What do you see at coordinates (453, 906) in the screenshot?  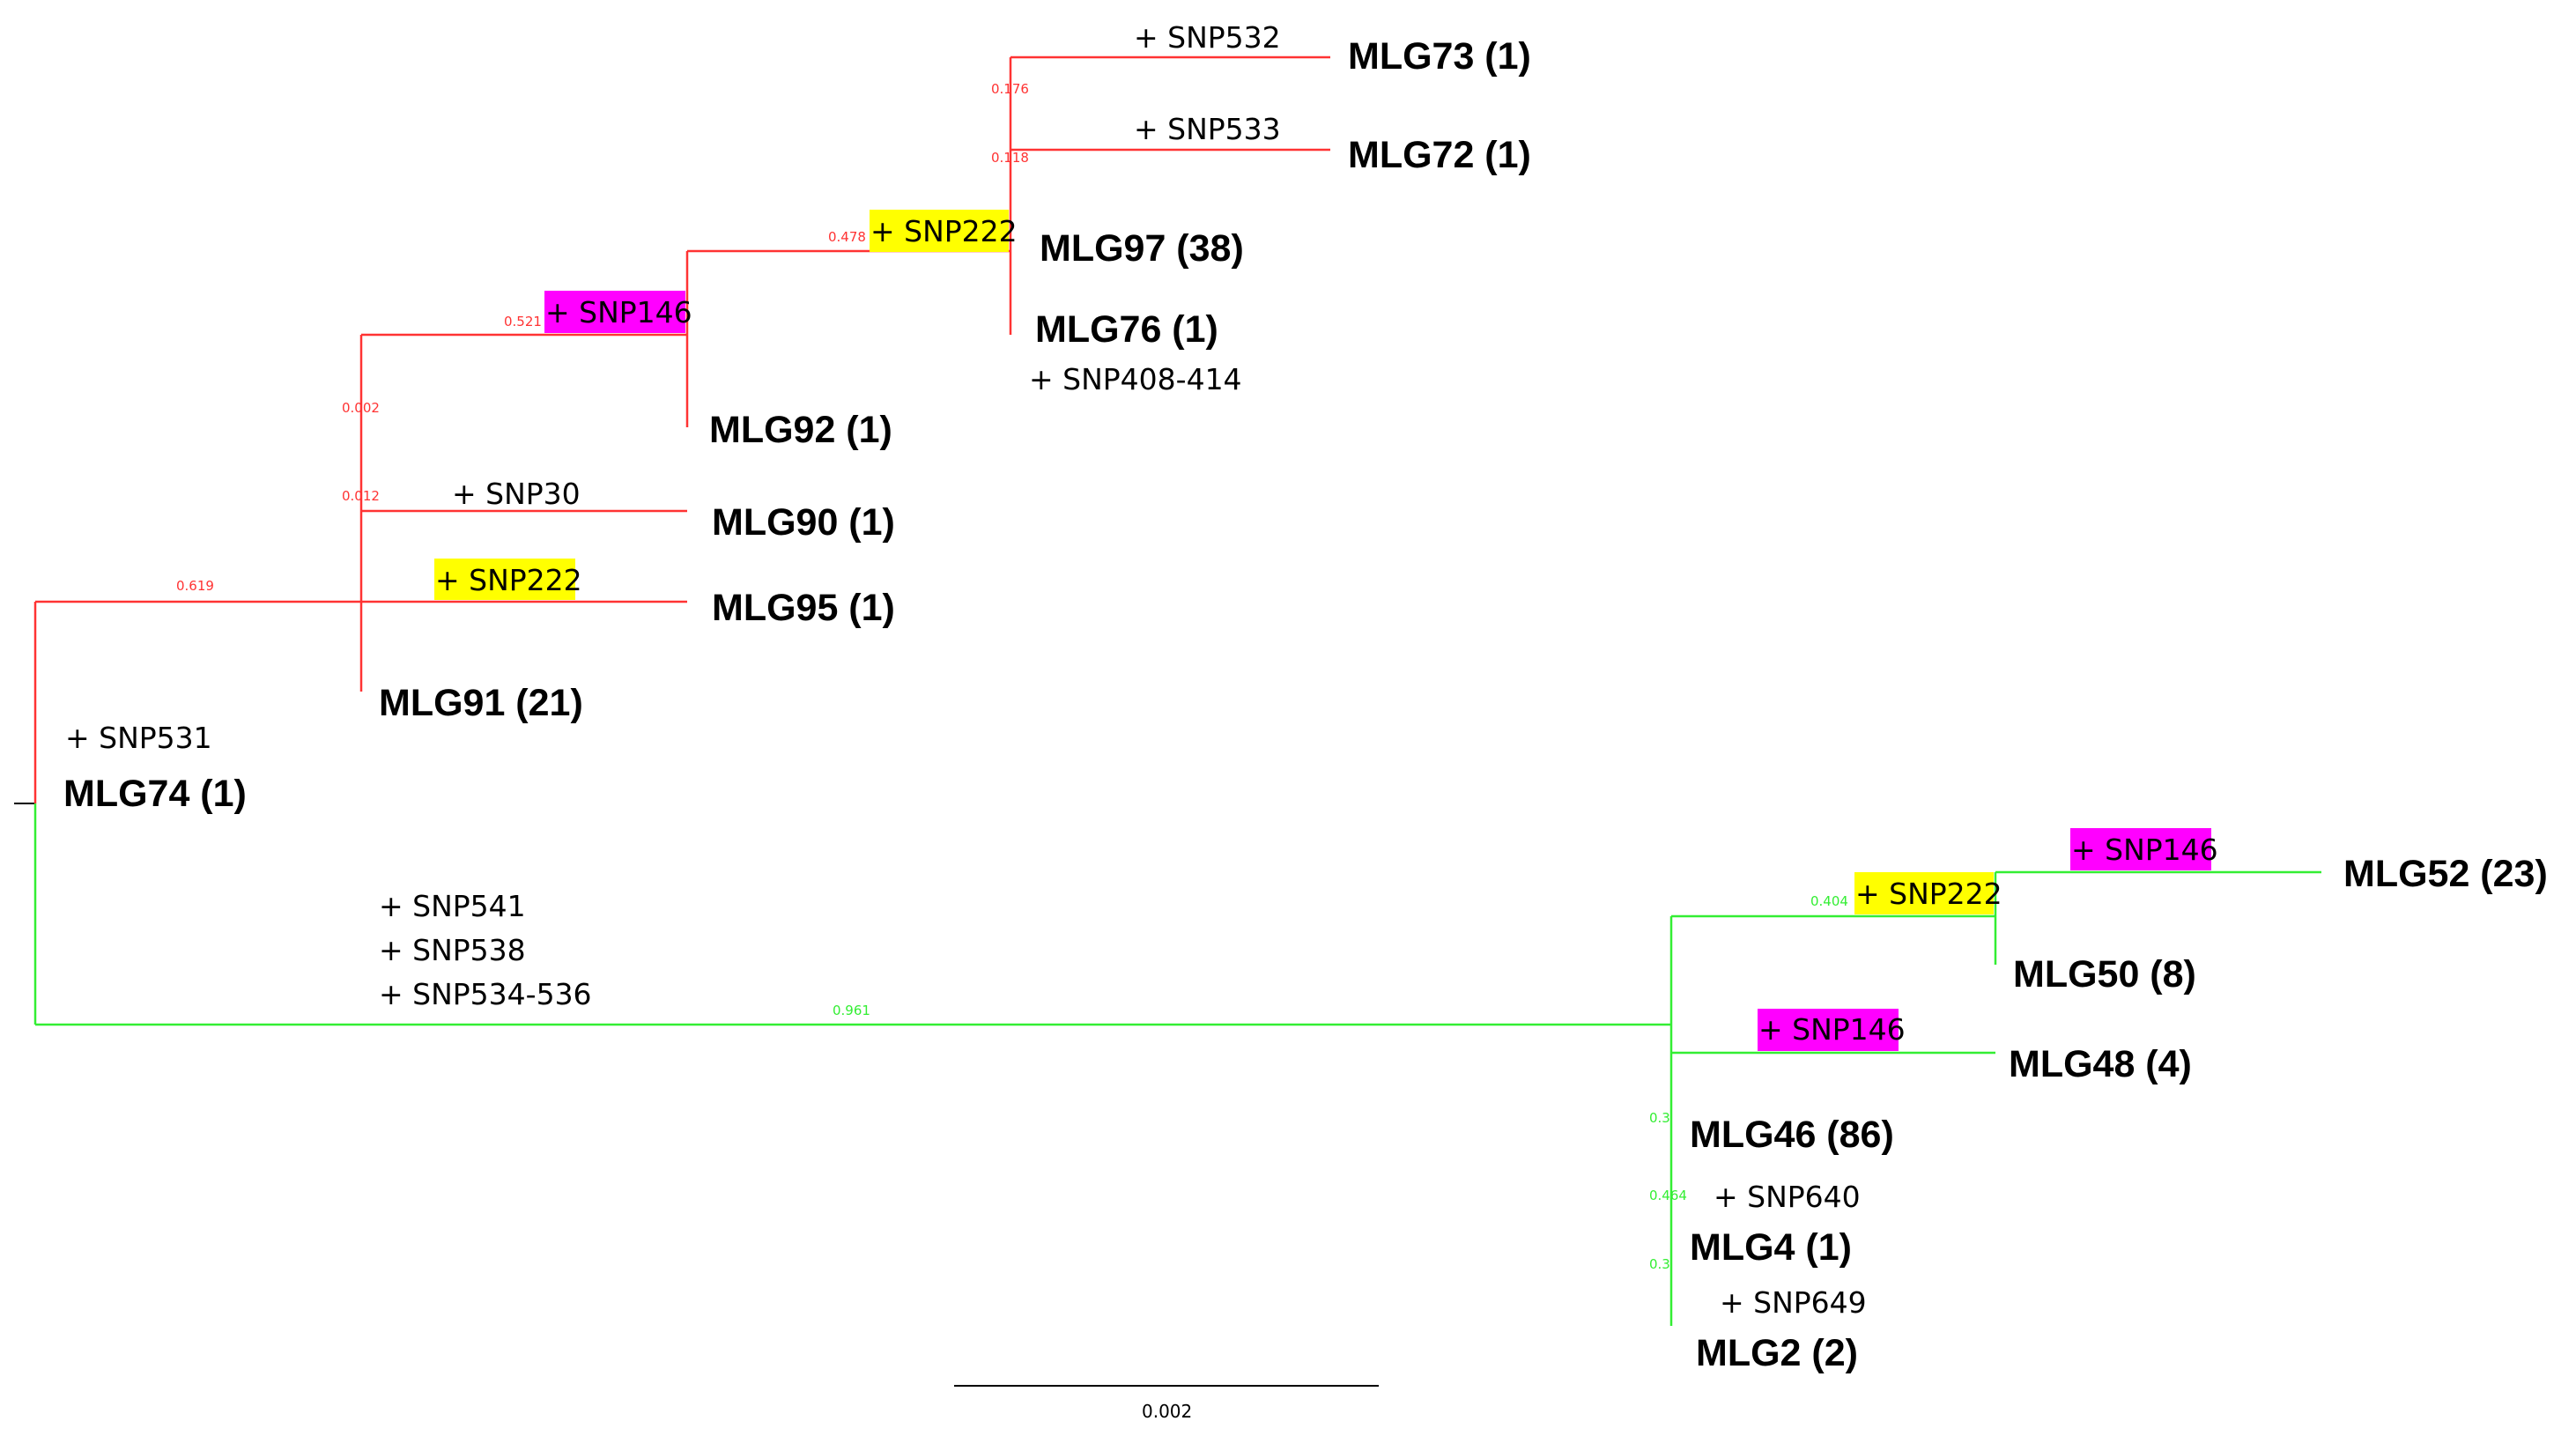 I see `mutation-label: + SNP541` at bounding box center [453, 906].